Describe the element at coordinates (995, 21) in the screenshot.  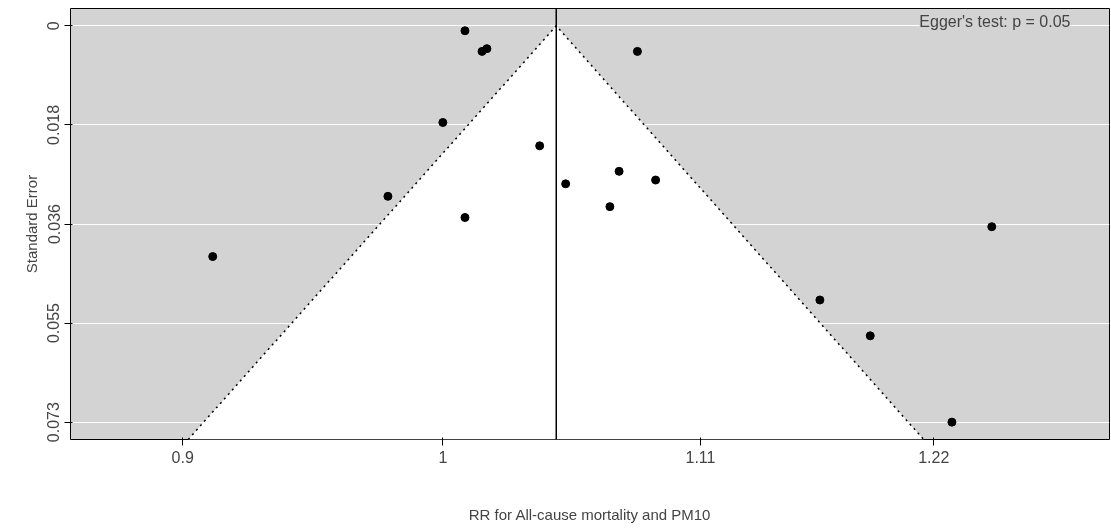
I see `annotation: Egger's test: p = 0.05` at that location.